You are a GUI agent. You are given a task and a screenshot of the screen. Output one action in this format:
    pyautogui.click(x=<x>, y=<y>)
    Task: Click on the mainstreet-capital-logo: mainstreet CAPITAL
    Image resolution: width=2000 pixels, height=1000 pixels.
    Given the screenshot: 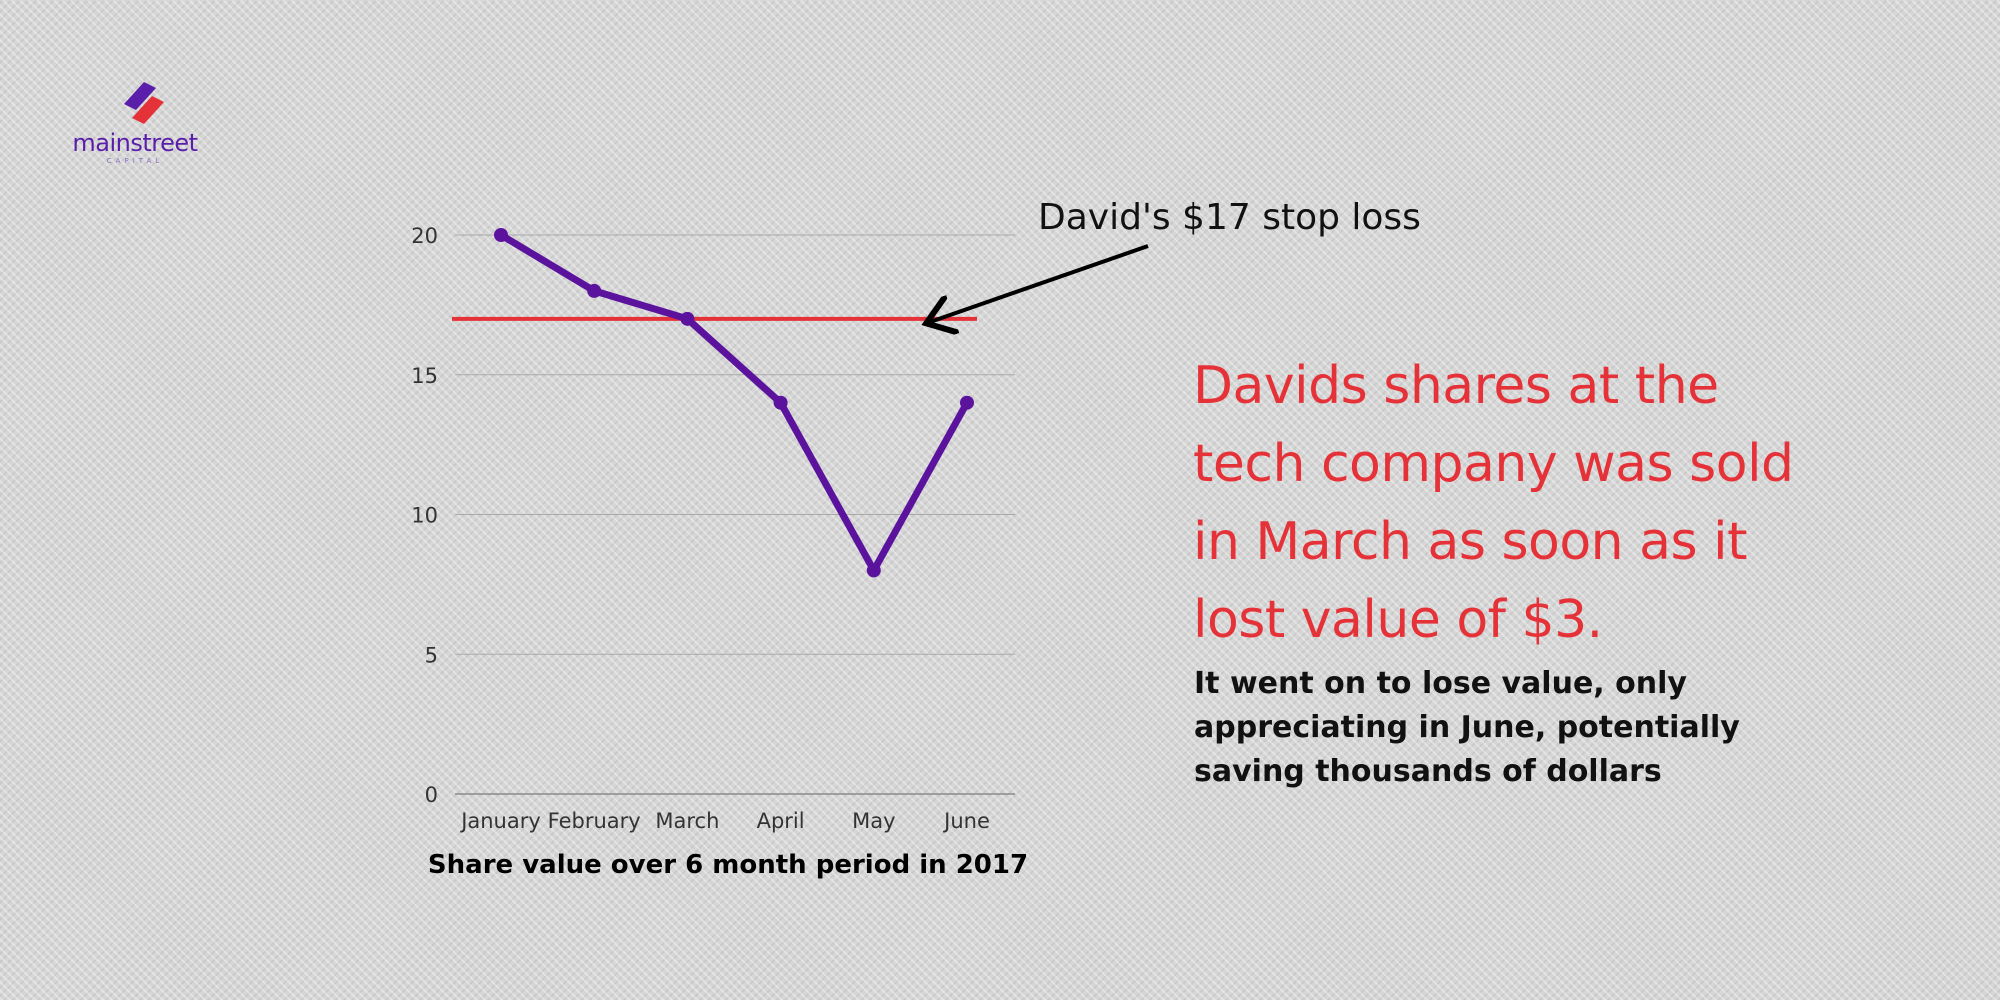 What is the action you would take?
    pyautogui.click(x=135, y=122)
    